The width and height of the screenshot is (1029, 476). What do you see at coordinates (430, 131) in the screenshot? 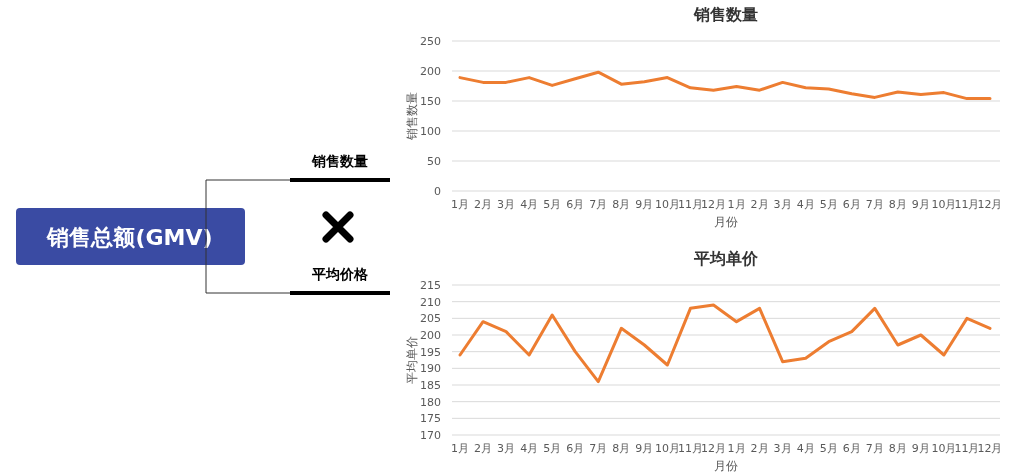
I see `y-tick-label: 100` at bounding box center [430, 131].